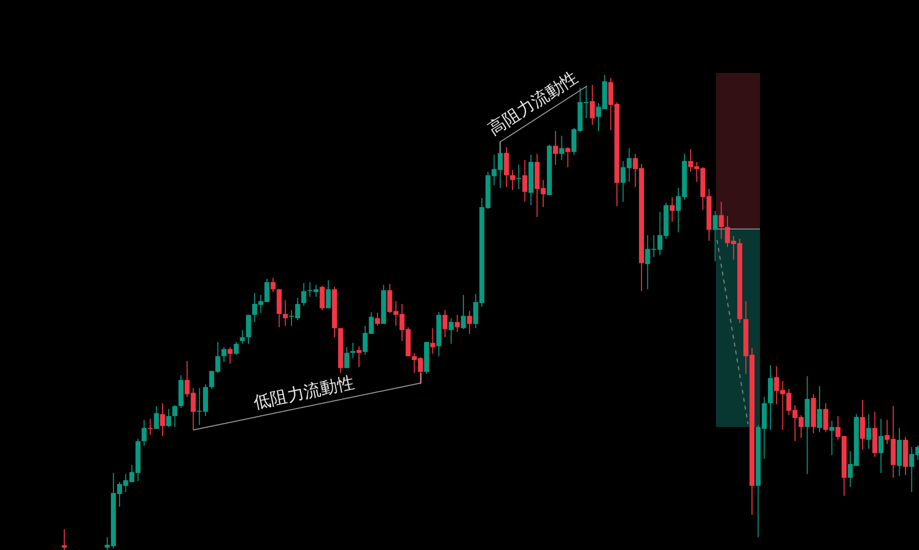 The width and height of the screenshot is (919, 550). What do you see at coordinates (533, 104) in the screenshot?
I see `annotation: 高阻力流動性` at bounding box center [533, 104].